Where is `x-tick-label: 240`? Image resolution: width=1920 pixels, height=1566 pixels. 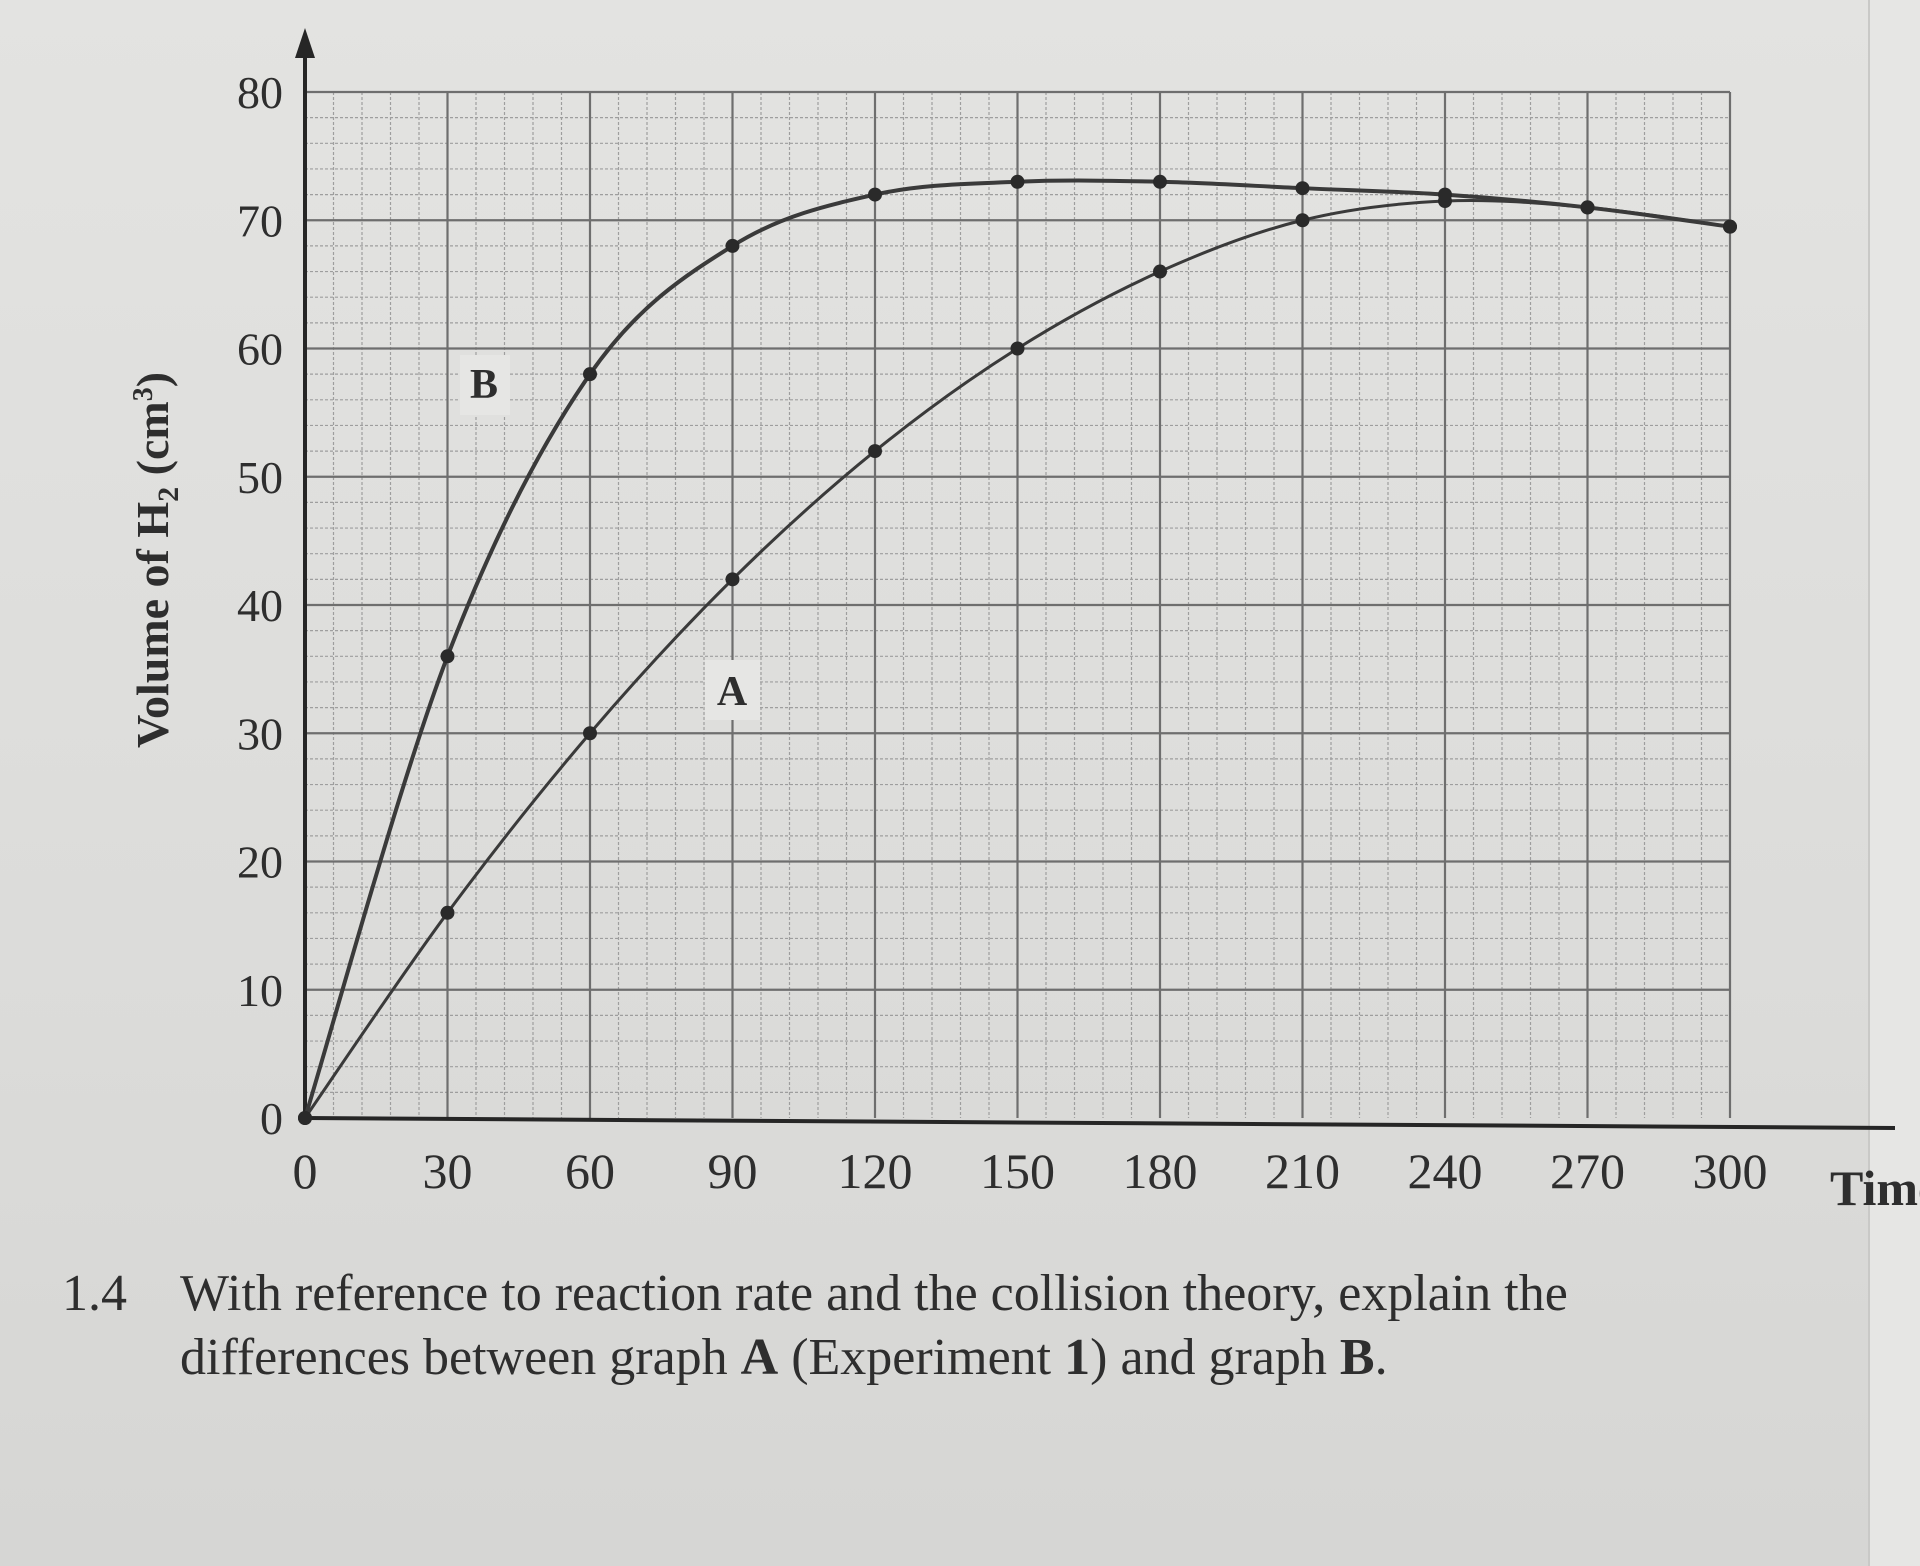 x-tick-label: 240 is located at coordinates (1445, 1171).